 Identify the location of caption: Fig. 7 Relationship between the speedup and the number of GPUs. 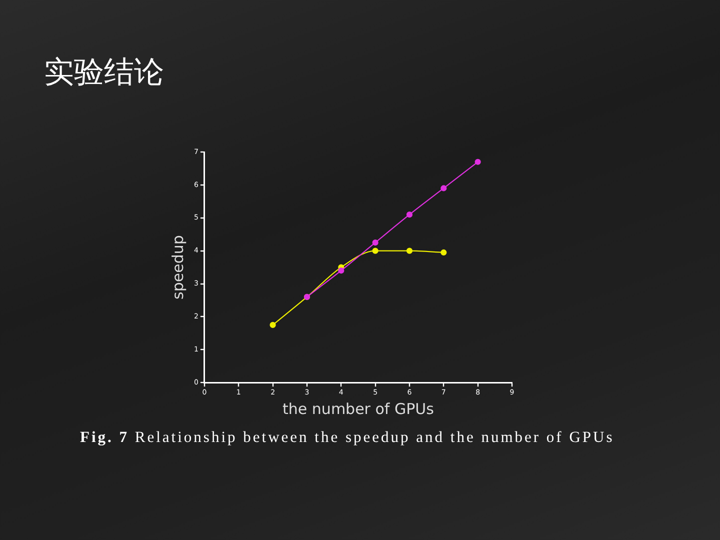
(347, 437).